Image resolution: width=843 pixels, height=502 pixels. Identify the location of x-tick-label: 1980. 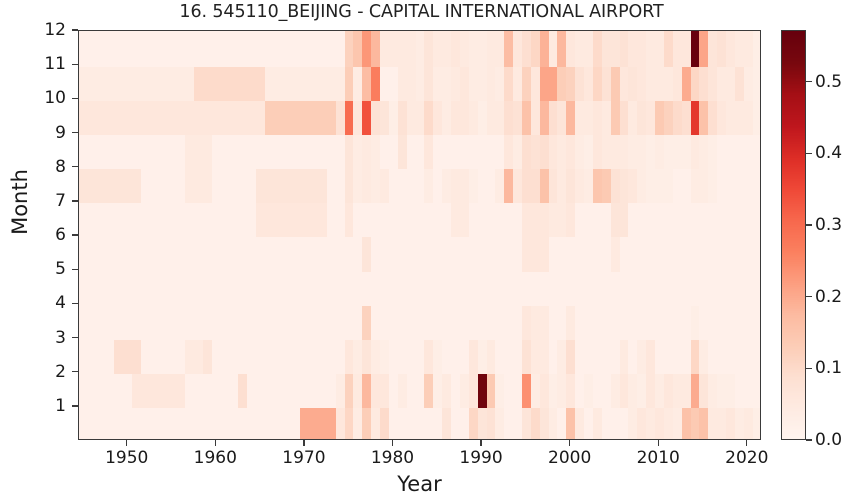
(392, 458).